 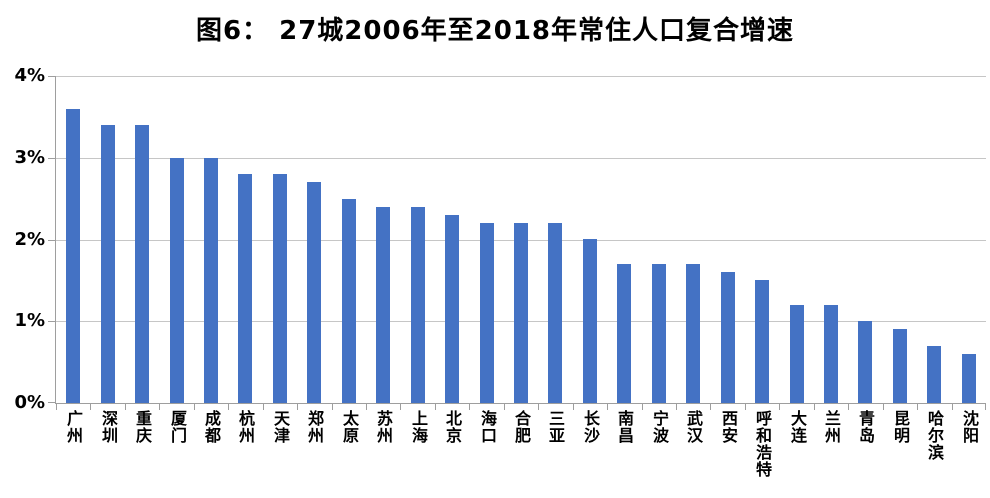 I want to click on x-axis-label: 合肥, so click(x=521, y=427).